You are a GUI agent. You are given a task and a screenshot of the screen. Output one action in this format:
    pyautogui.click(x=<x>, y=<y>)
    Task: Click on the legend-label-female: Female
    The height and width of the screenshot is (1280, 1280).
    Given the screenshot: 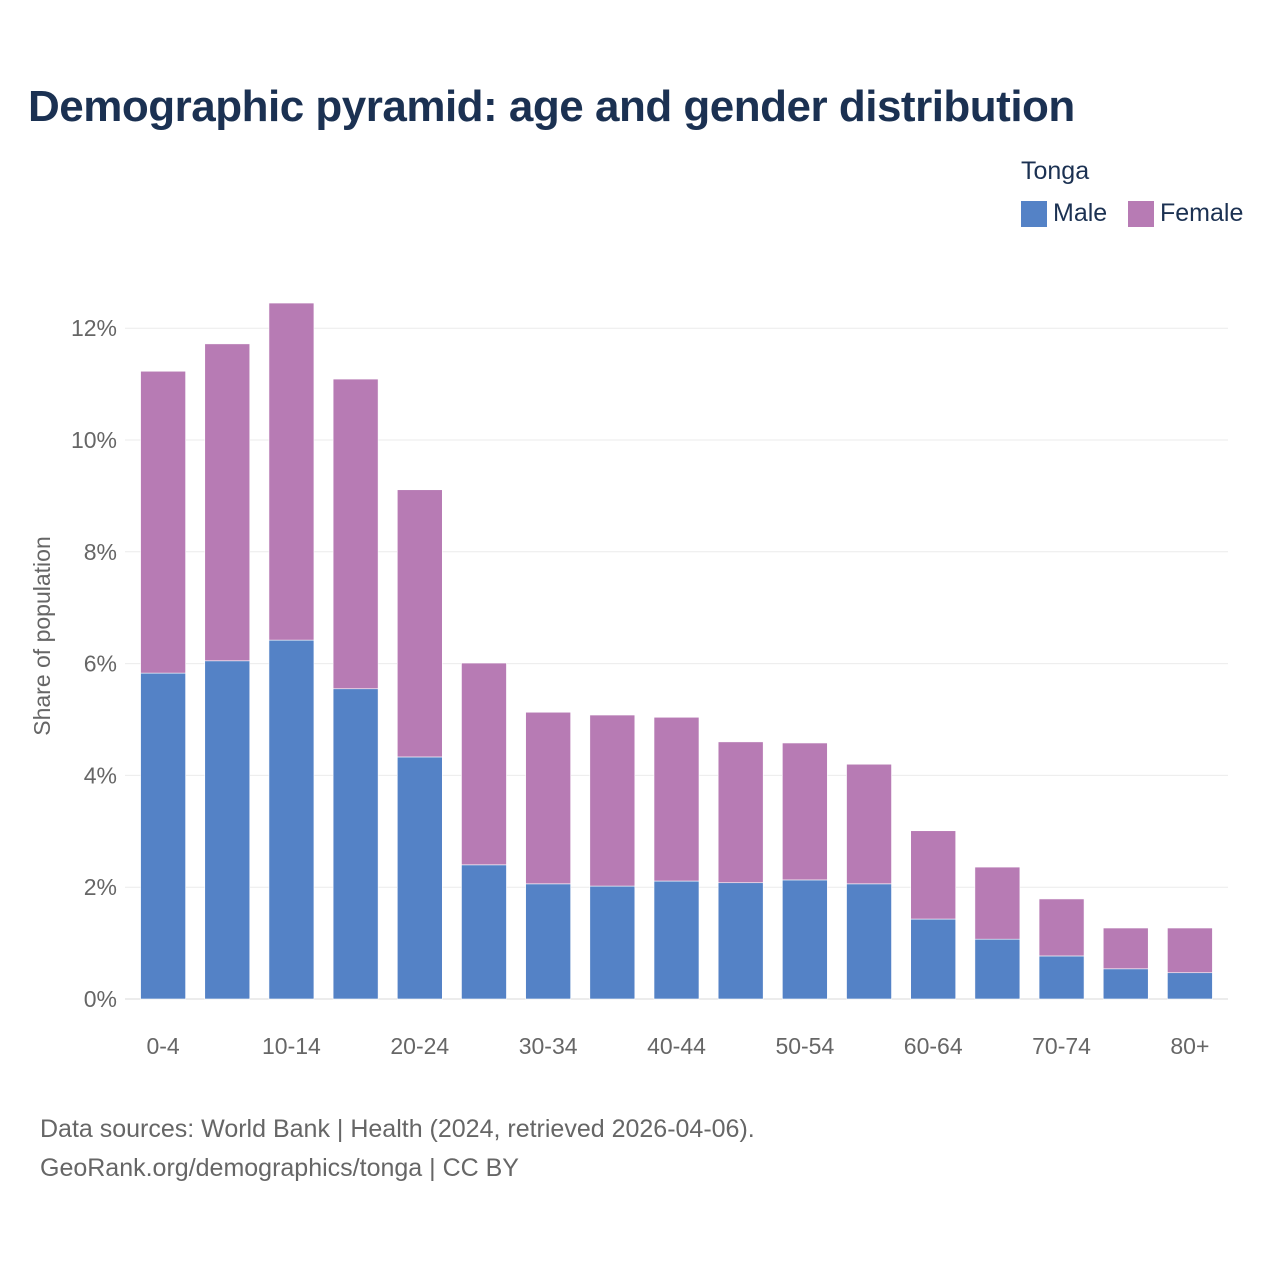 What is the action you would take?
    pyautogui.click(x=1202, y=213)
    